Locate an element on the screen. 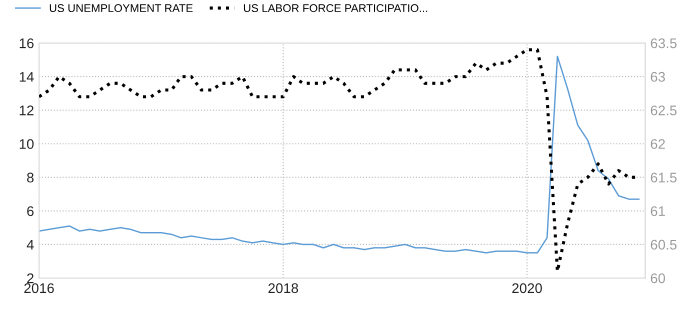  legend-label: US UNEMPLOYMENT RATE is located at coordinates (121, 8).